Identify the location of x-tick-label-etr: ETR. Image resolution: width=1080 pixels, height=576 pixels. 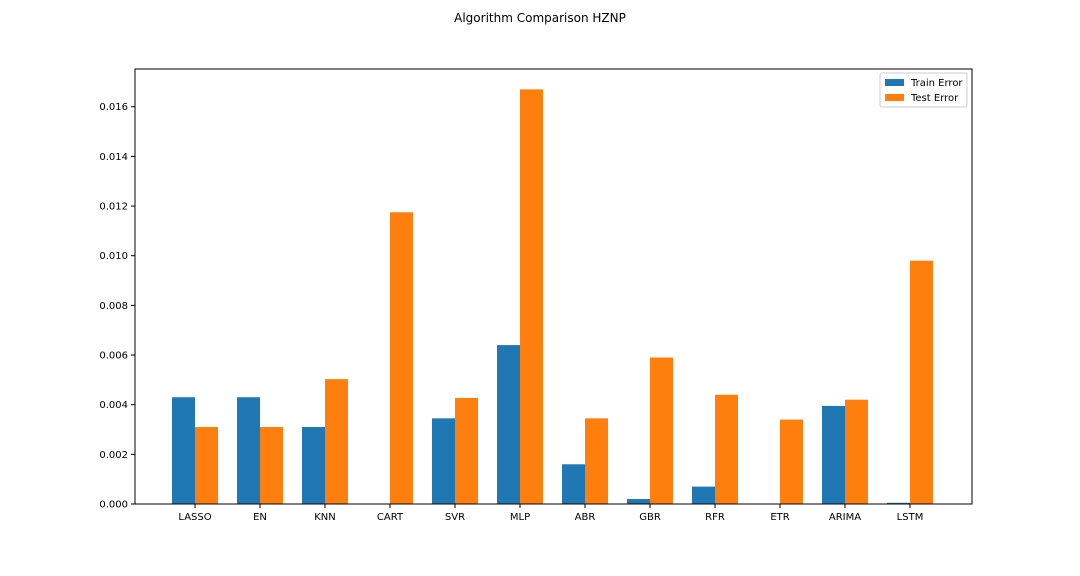
(779, 517).